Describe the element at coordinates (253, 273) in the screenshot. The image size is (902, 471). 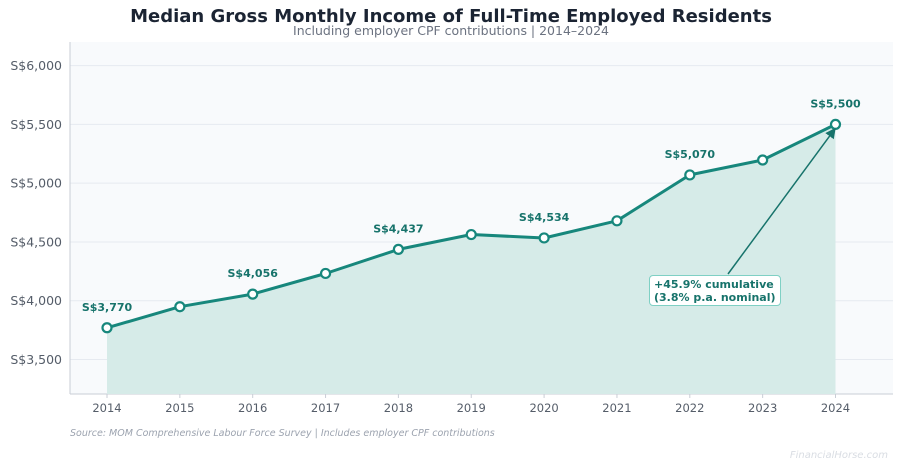
I see `data-label: S$4,056` at that location.